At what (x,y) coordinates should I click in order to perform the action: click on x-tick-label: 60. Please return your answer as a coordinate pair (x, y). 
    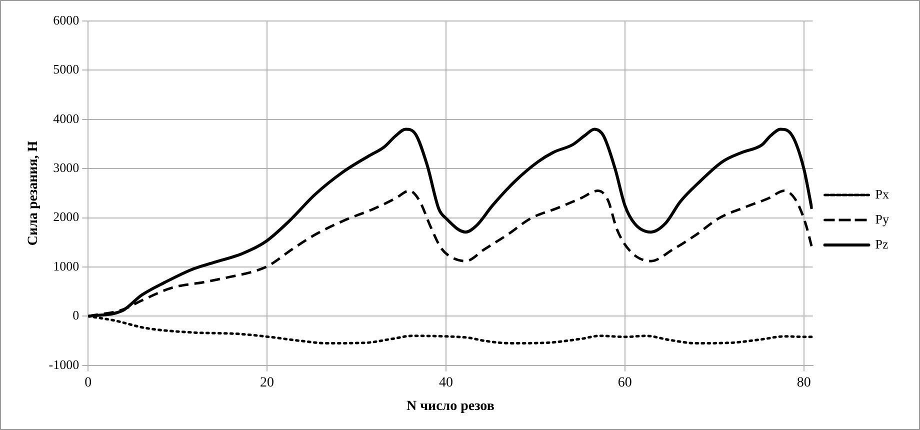
    Looking at the image, I should click on (625, 382).